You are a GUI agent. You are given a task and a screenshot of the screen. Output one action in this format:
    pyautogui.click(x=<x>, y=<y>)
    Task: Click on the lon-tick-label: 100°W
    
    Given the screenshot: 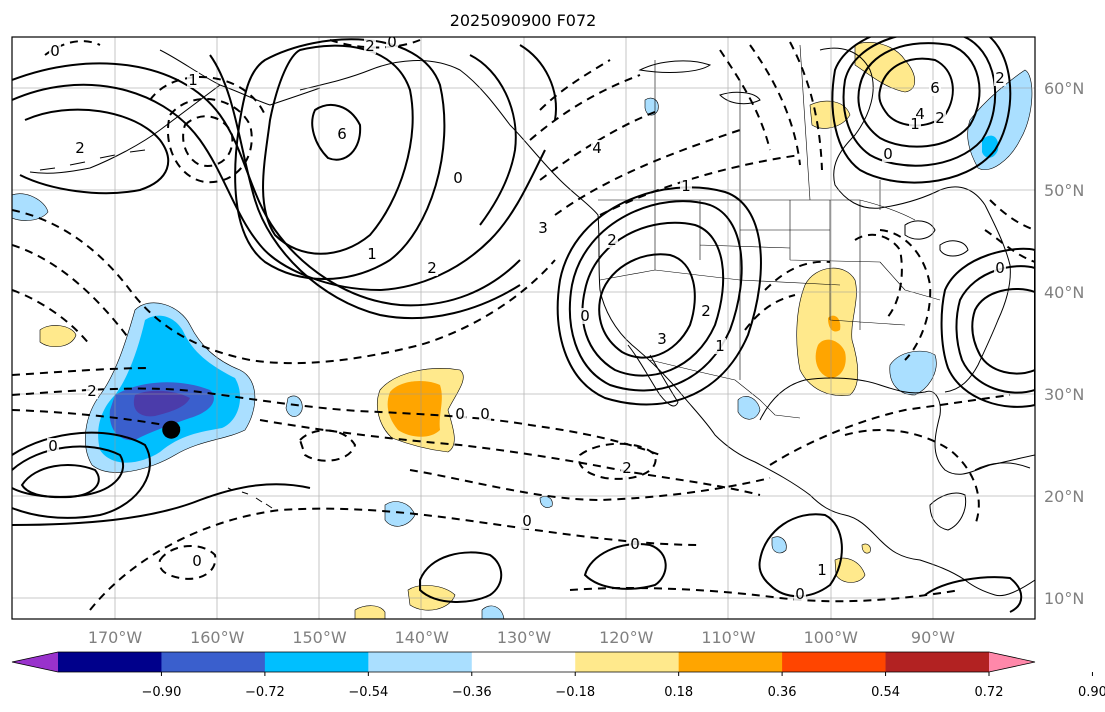 What is the action you would take?
    pyautogui.click(x=831, y=637)
    